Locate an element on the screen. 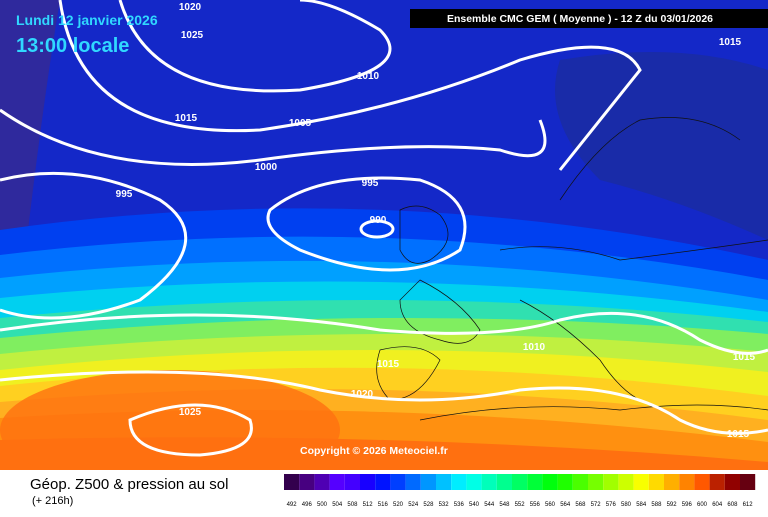 The width and height of the screenshot is (768, 517). colorbar-label: 596 is located at coordinates (687, 505).